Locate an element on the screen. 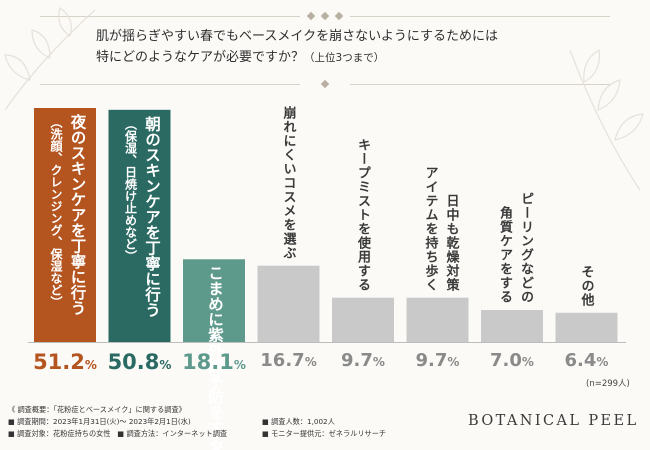 This screenshot has width=650, height=450. mid-divider-right is located at coordinates (480, 84).